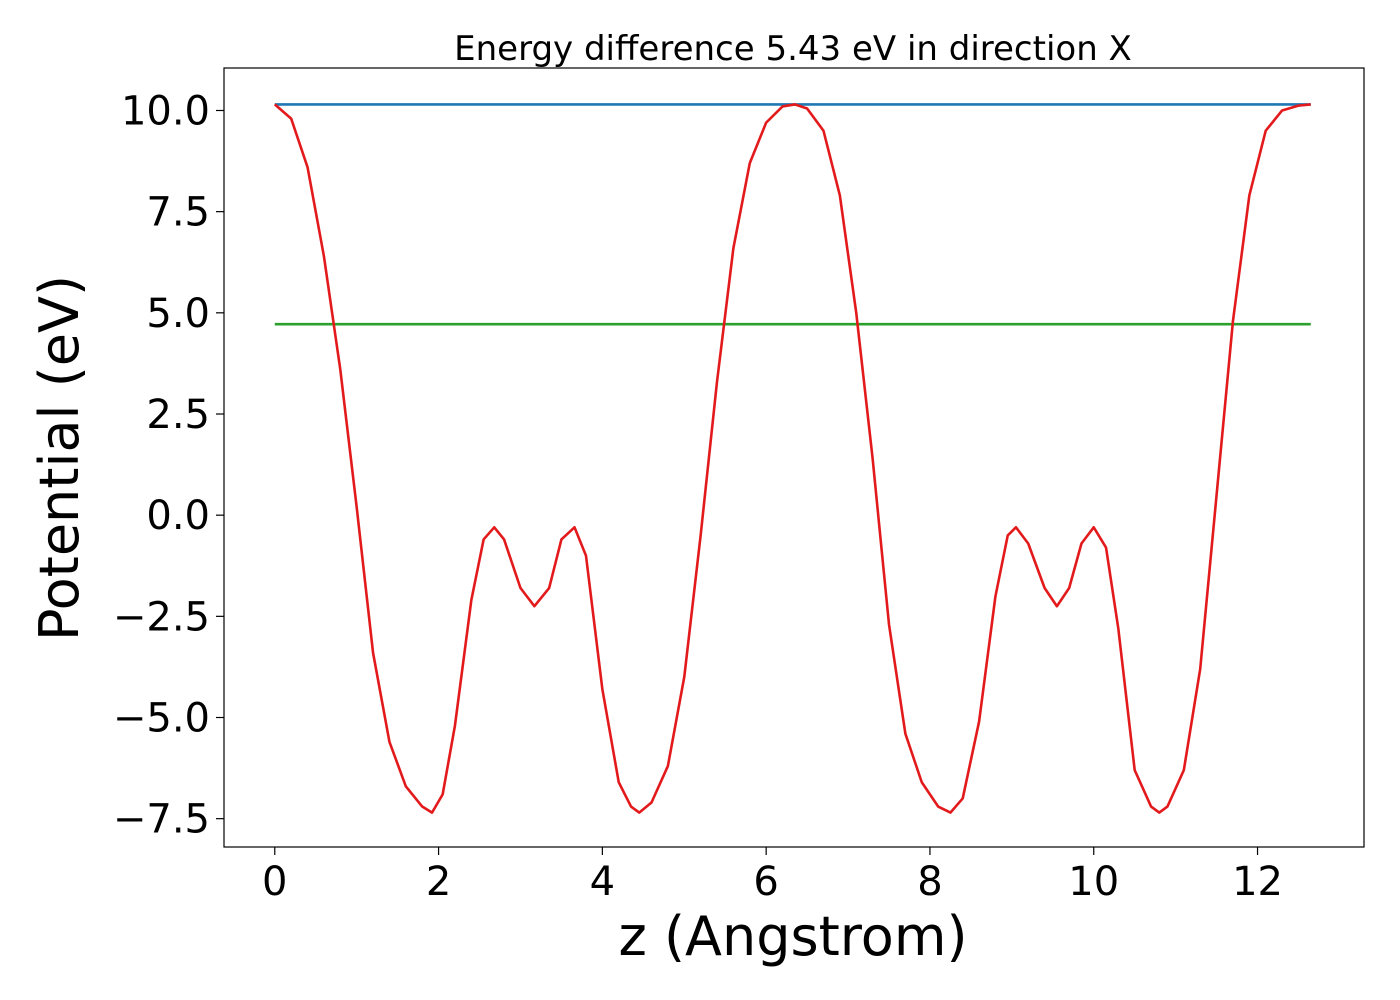 The width and height of the screenshot is (1400, 1000). Describe the element at coordinates (602, 882) in the screenshot. I see `x-tick-label: 4` at that location.